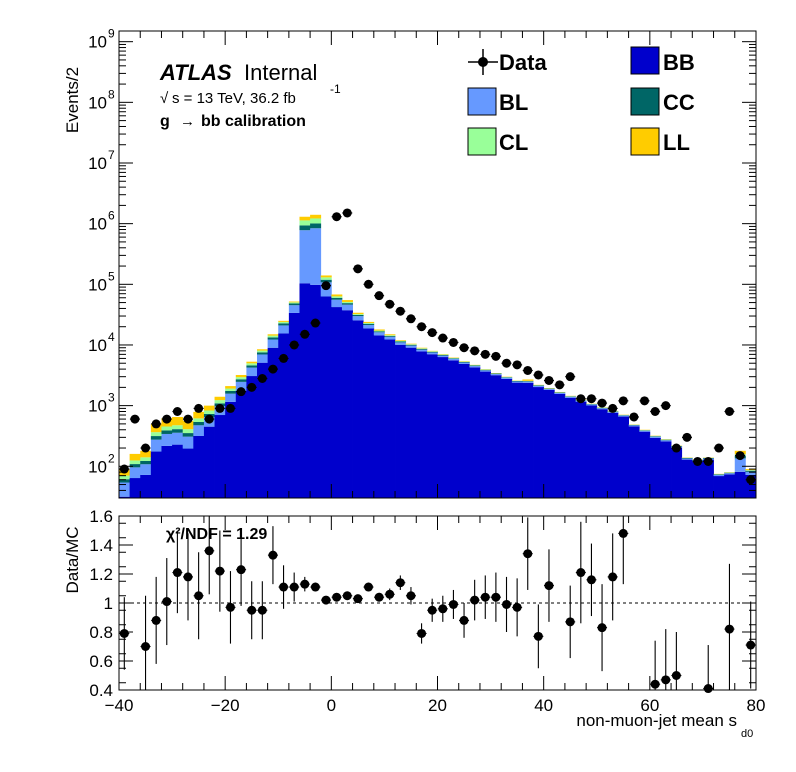  I want to click on legend: Data BB BL CC CL LL, so click(581, 101).